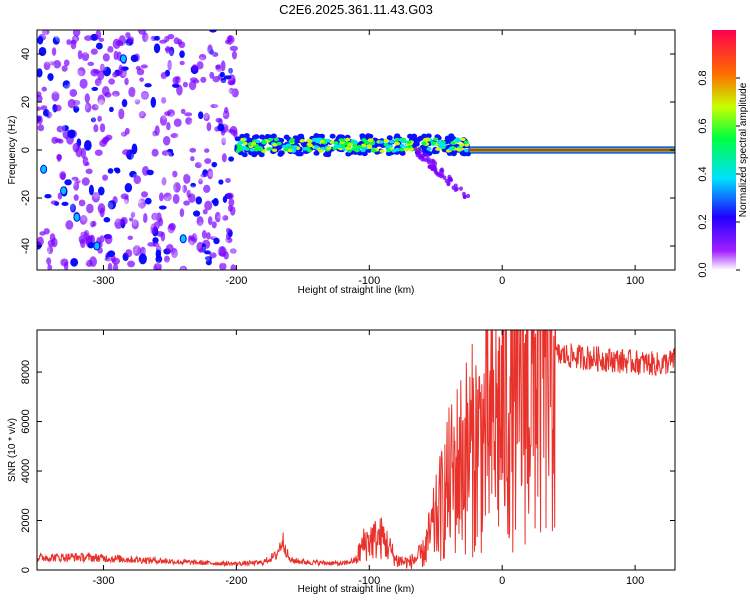  What do you see at coordinates (183, 239) in the screenshot?
I see `bright-noise-blob` at bounding box center [183, 239].